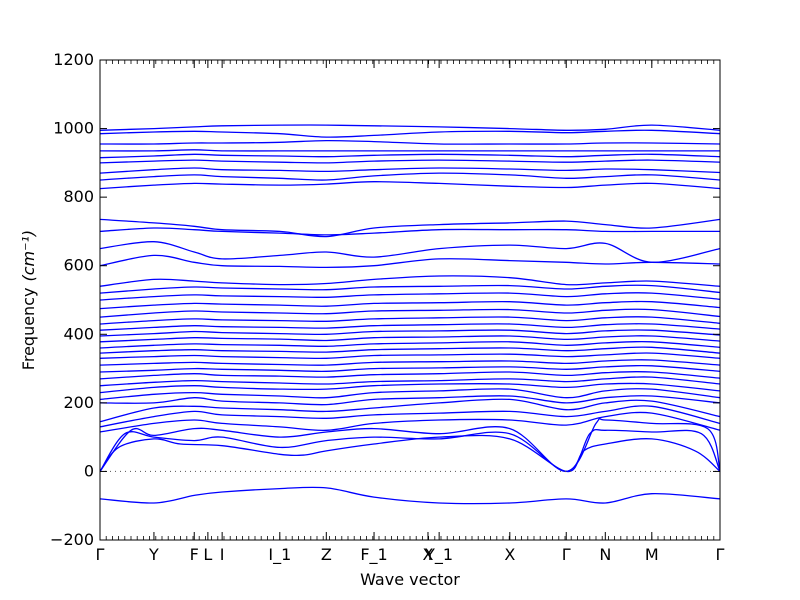 This screenshot has height=600, width=800. Describe the element at coordinates (438, 555) in the screenshot. I see `x-tick-label: Y_1` at that location.